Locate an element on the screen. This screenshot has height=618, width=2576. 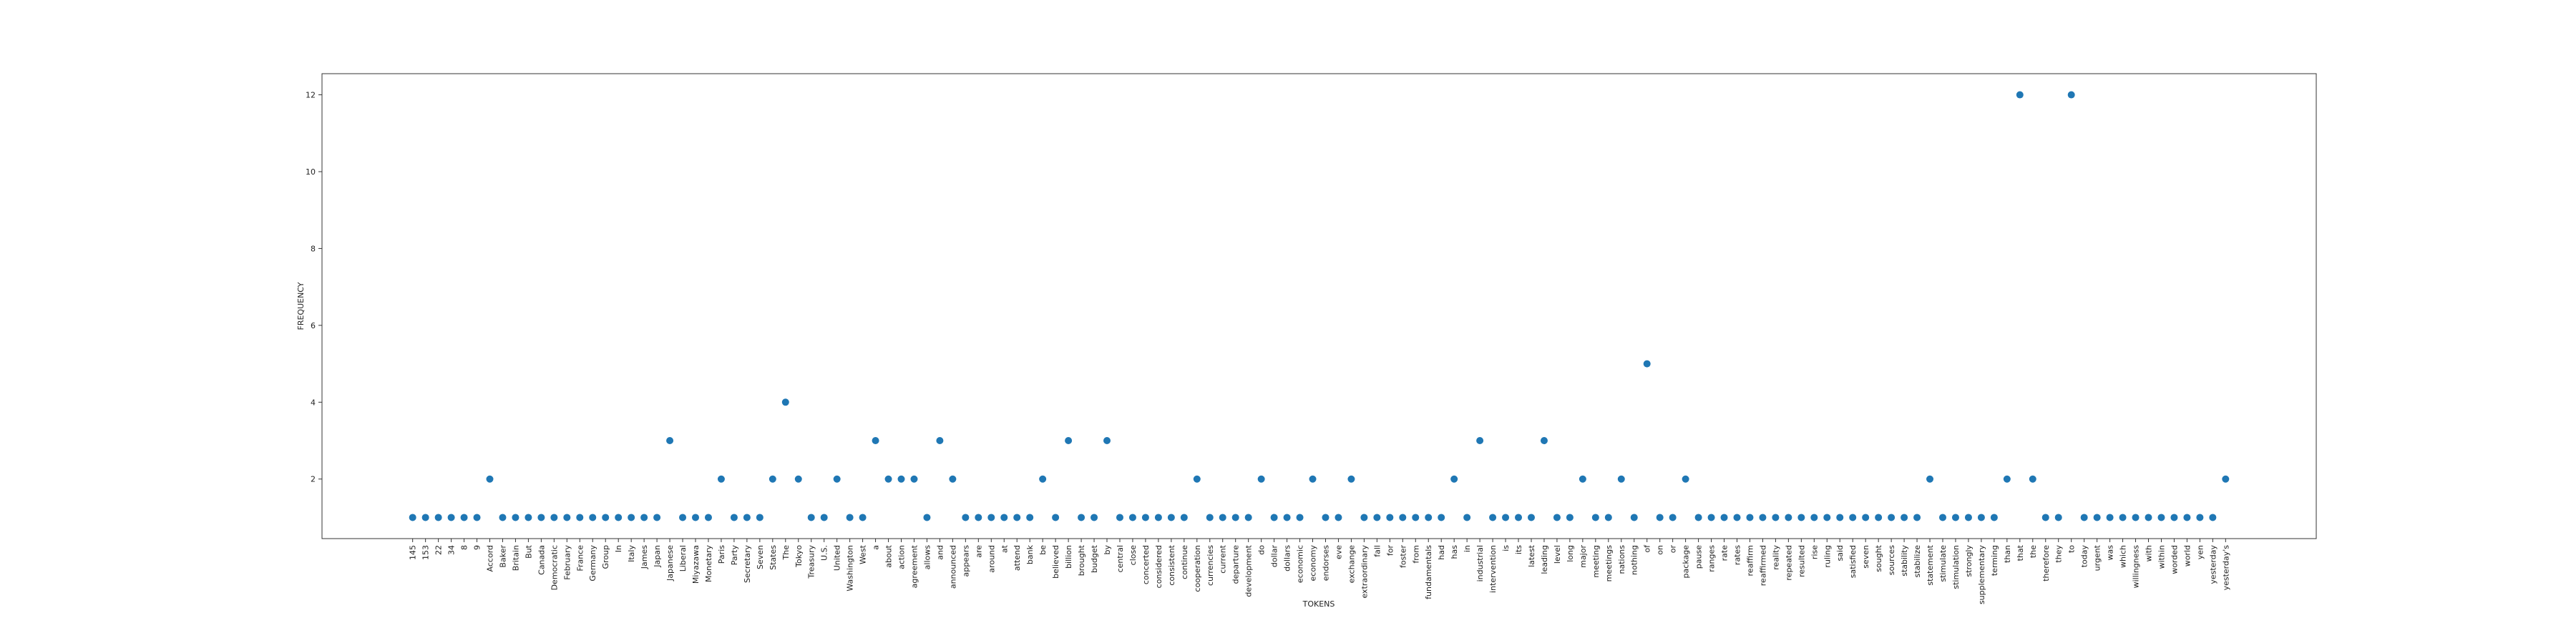
x-tick-label: package is located at coordinates (1686, 562).